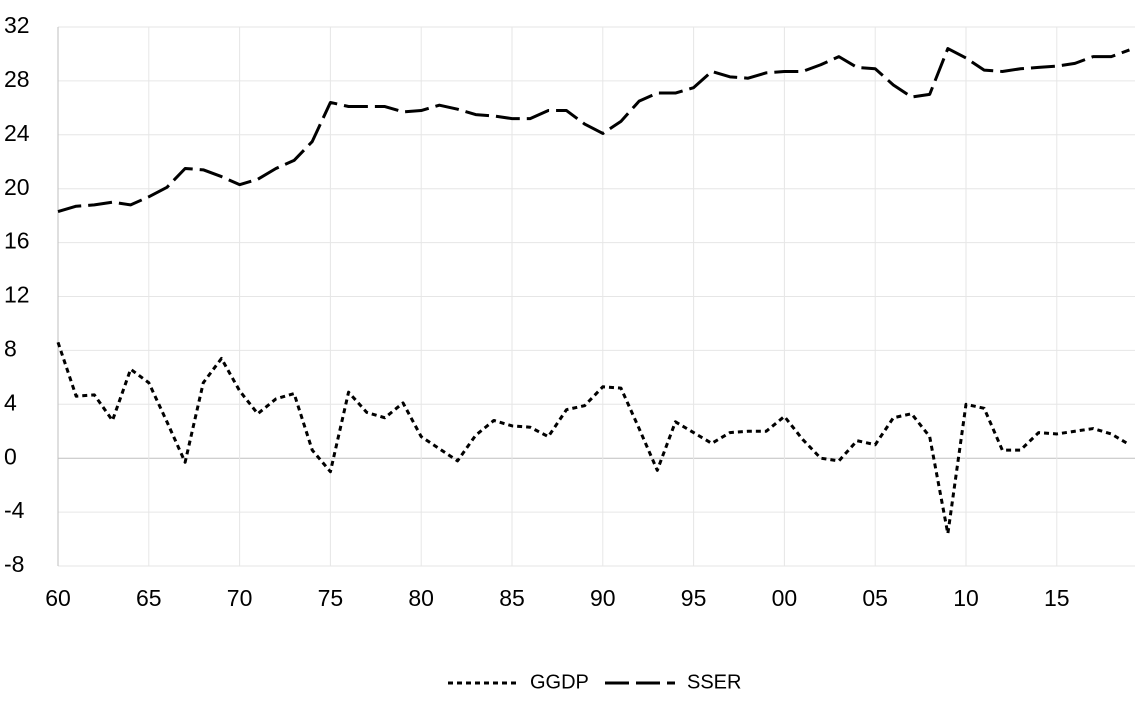  What do you see at coordinates (17, 79) in the screenshot?
I see `y-tick-label: 28` at bounding box center [17, 79].